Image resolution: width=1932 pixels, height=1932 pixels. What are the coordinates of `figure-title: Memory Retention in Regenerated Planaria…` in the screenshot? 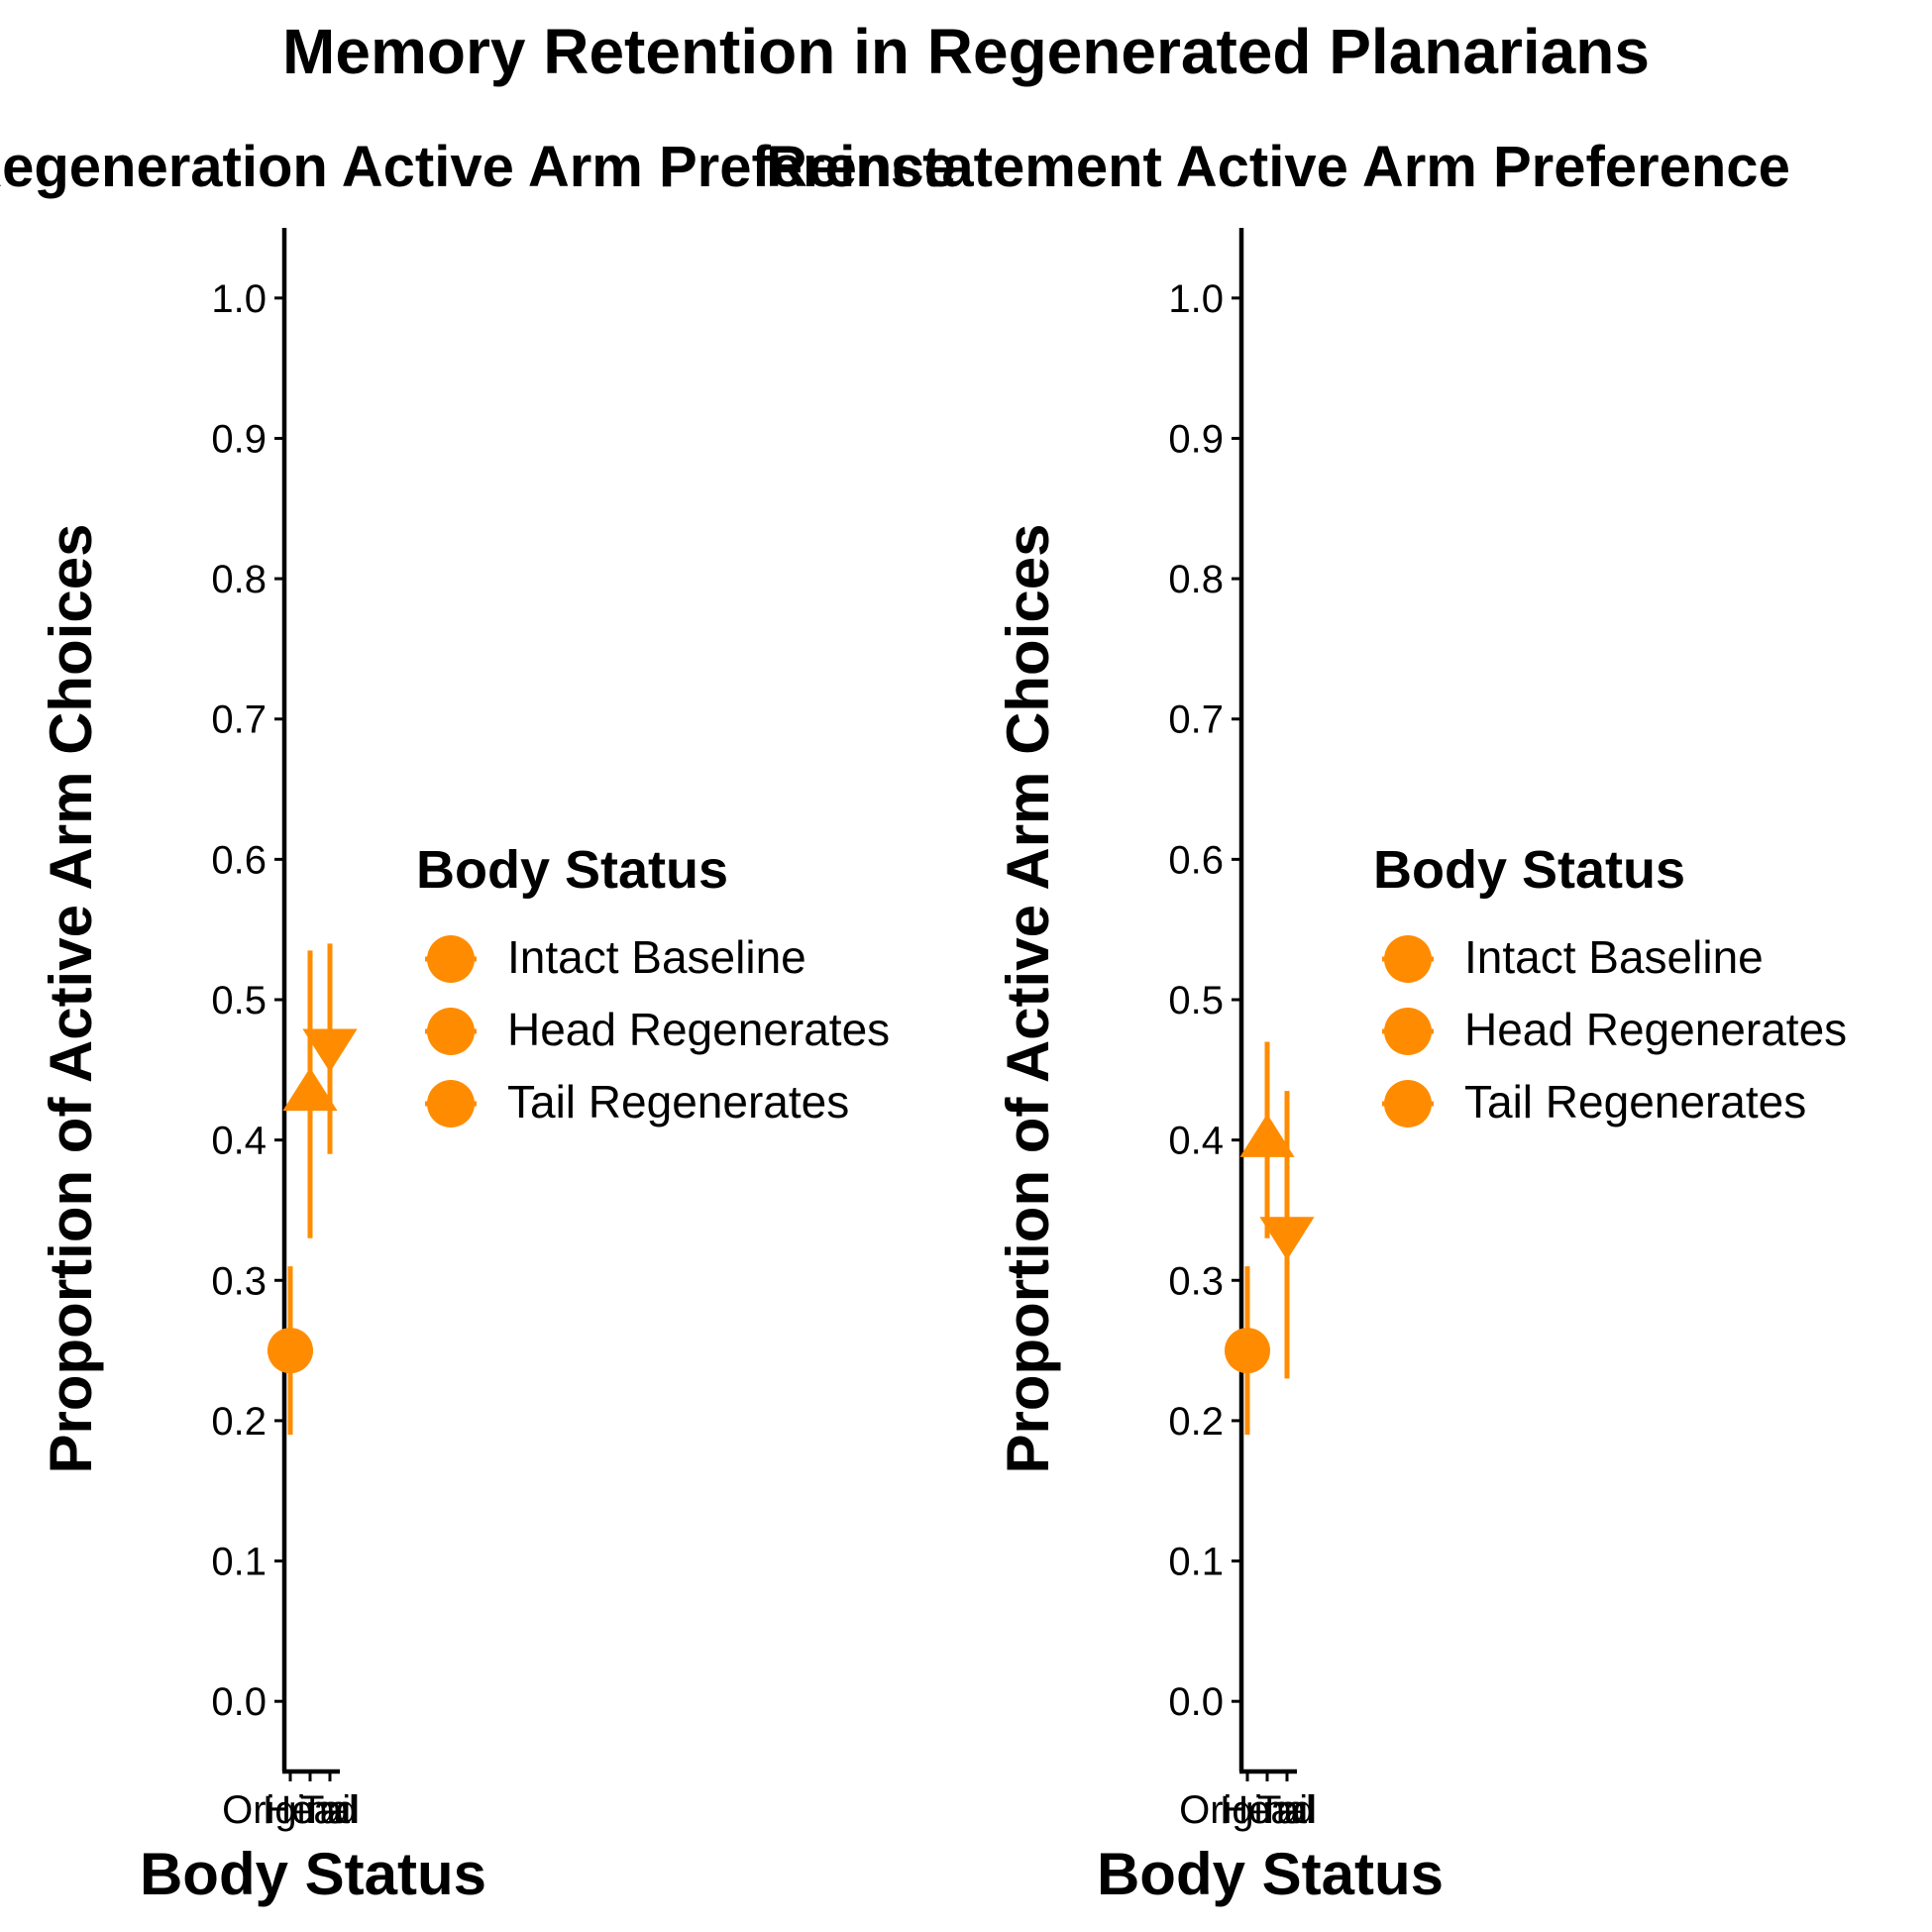 It's located at (966, 51).